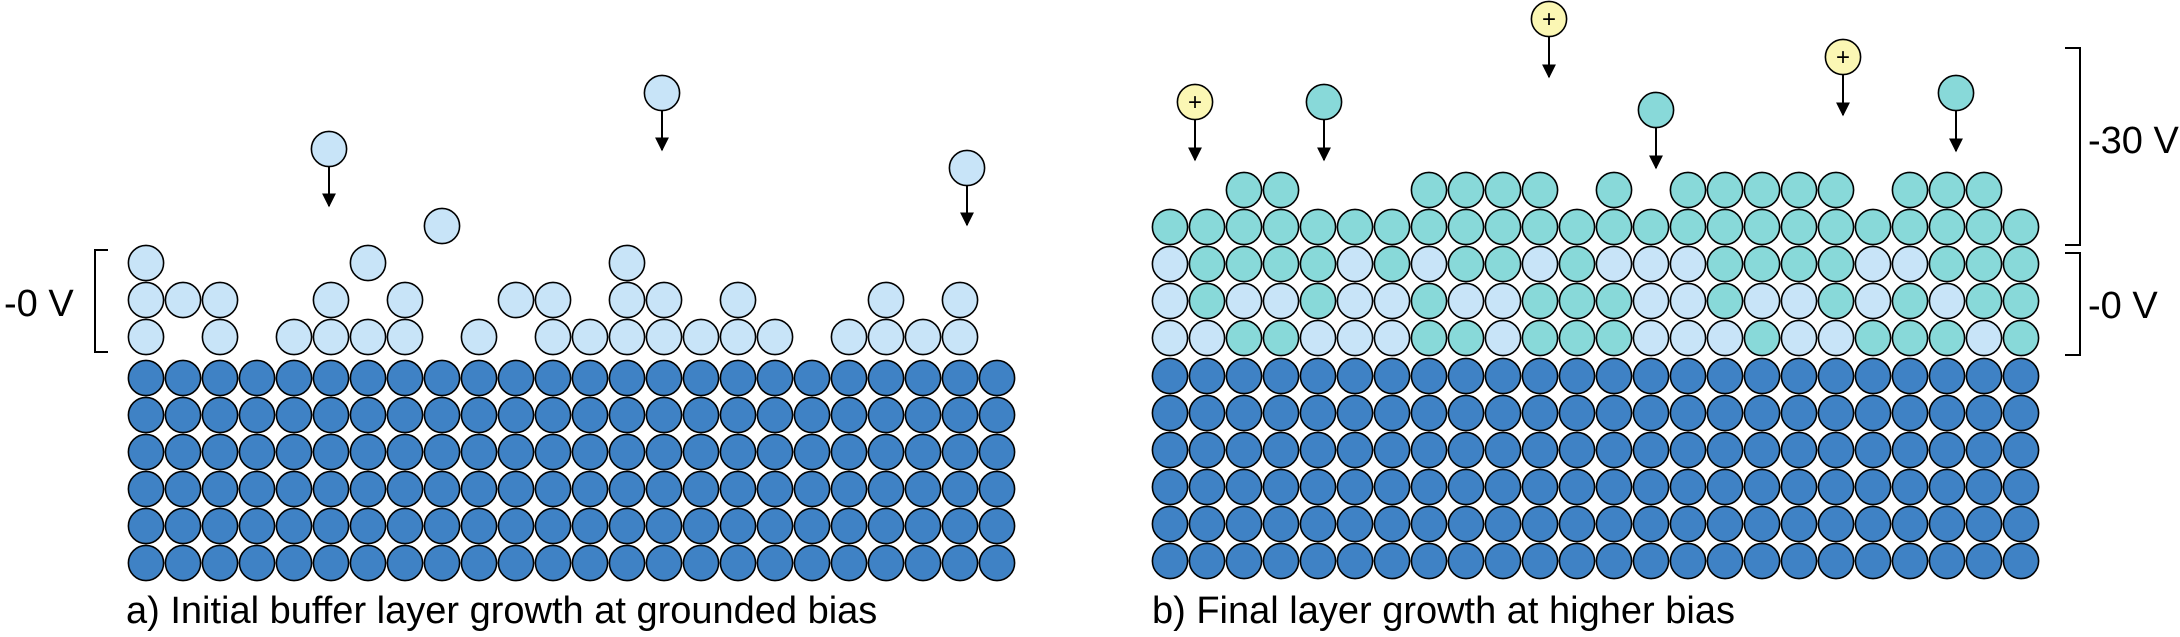 Image resolution: width=2180 pixels, height=637 pixels. Describe the element at coordinates (101, 301) in the screenshot. I see `panel-a-bracket` at that location.